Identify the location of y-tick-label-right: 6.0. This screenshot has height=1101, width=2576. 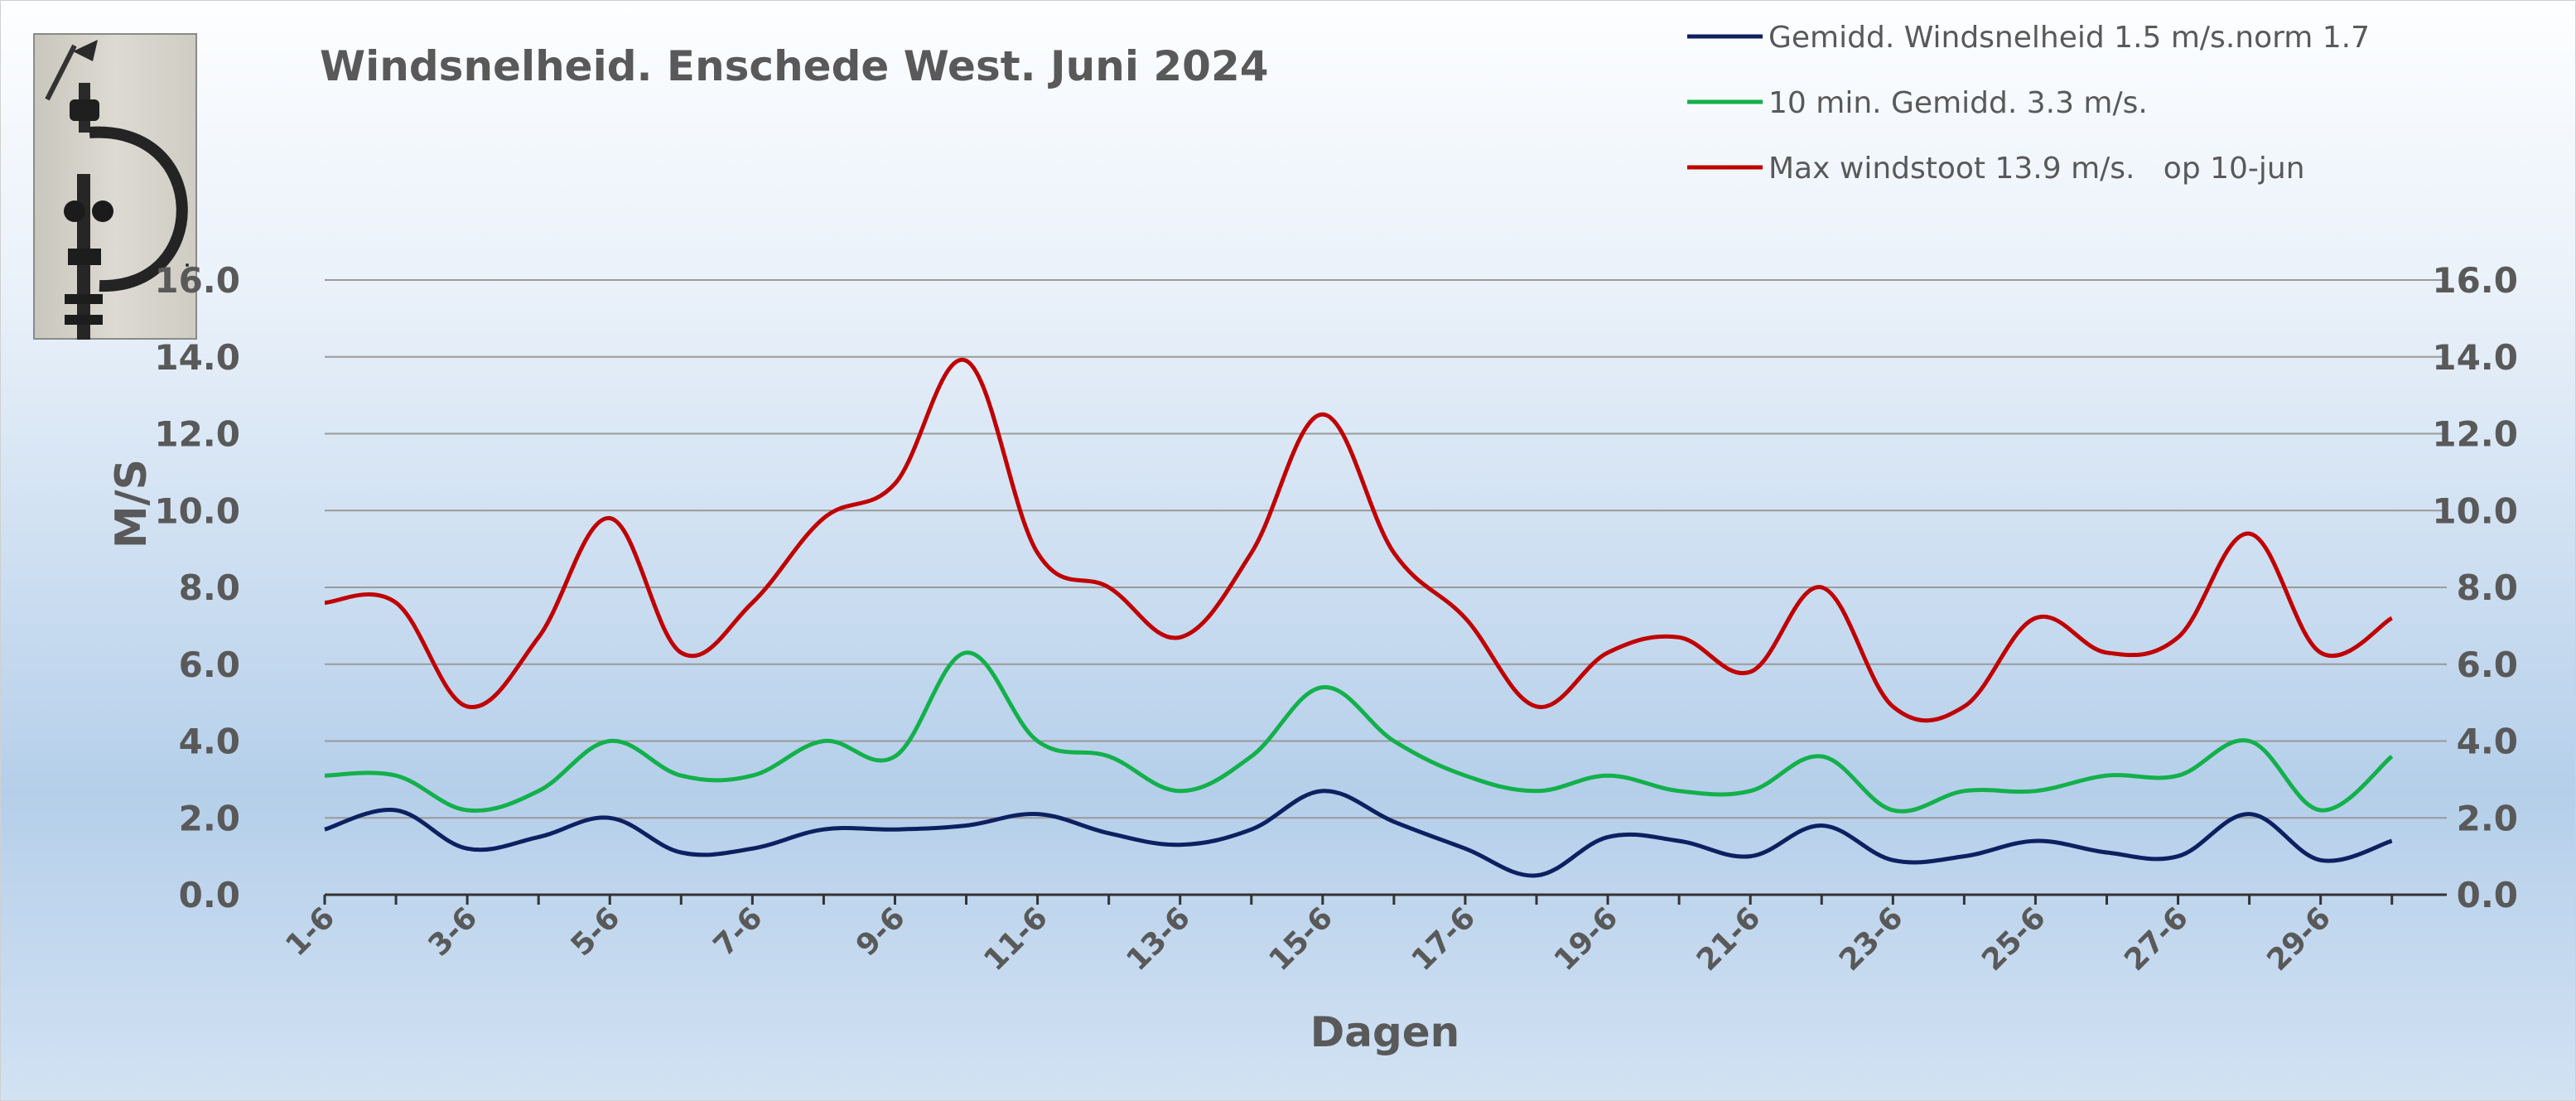
(2488, 665).